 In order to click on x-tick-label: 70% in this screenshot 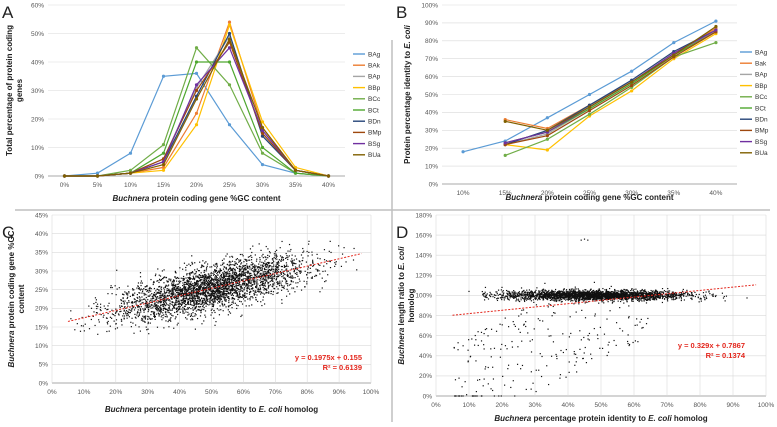, I will do `click(275, 392)`.